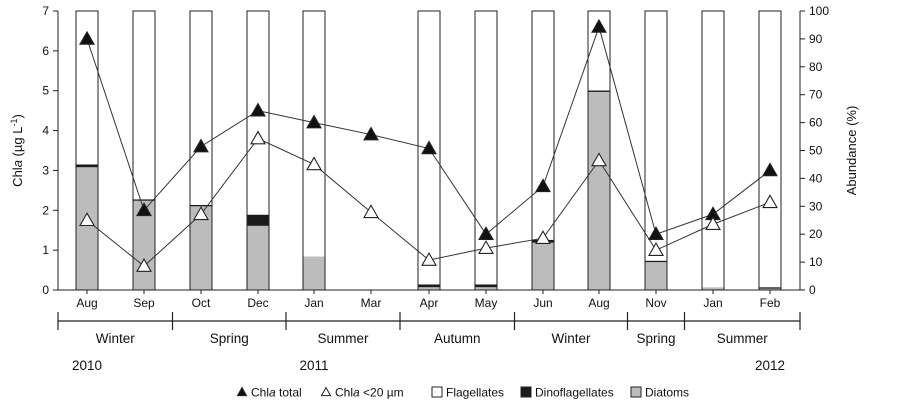 The image size is (920, 408). Describe the element at coordinates (313, 365) in the screenshot. I see `year-label: 2011` at that location.